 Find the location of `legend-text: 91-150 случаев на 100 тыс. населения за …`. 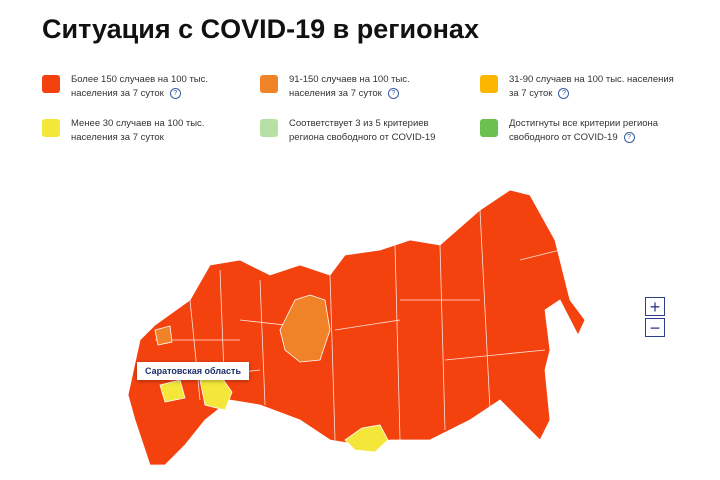

legend-text: 91-150 случаев на 100 тыс. населения за … is located at coordinates (374, 87).